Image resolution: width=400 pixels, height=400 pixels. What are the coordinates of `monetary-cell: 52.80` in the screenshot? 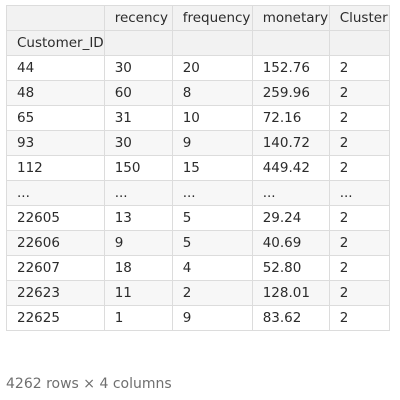 It's located at (290, 268).